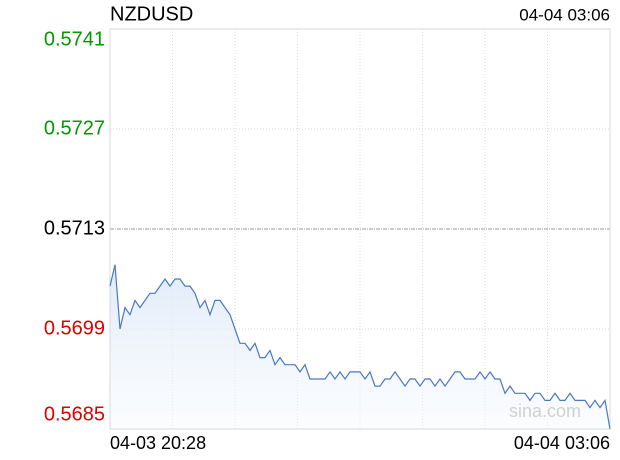 This screenshot has height=460, width=620. I want to click on y-tick-label: 0.5727, so click(74, 128).